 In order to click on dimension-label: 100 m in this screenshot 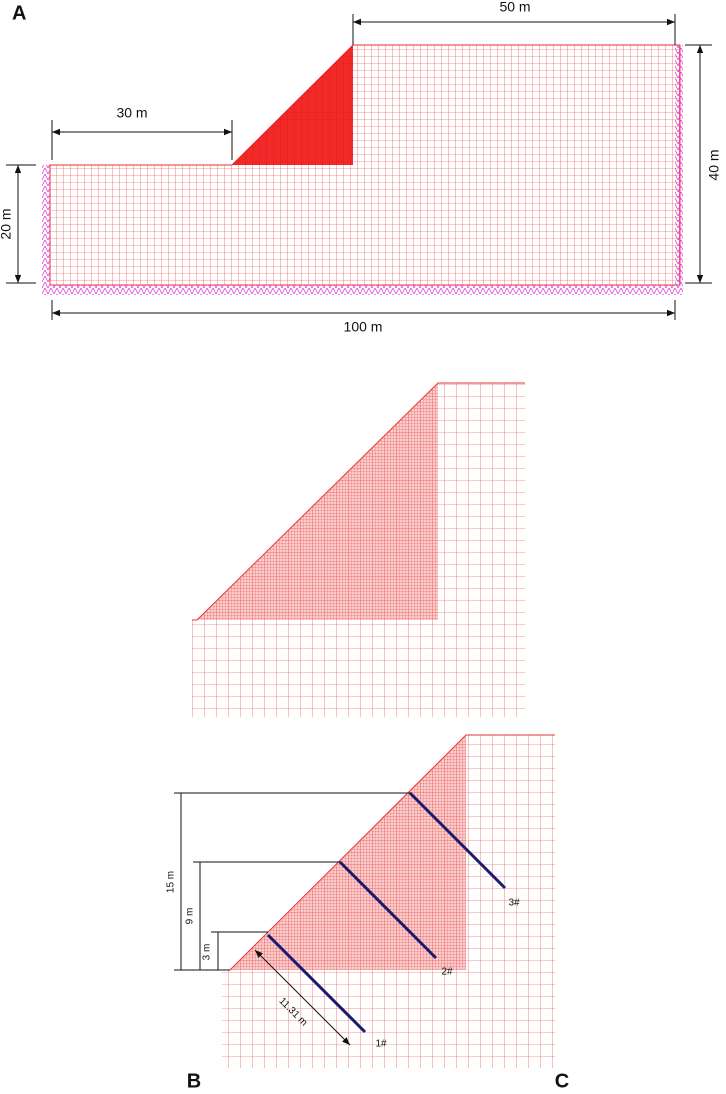, I will do `click(363, 327)`.